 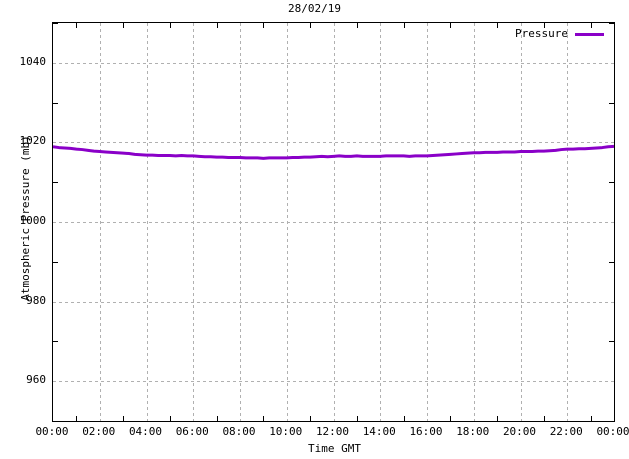 What do you see at coordinates (145, 431) in the screenshot?
I see `x-tick-label: 04:00` at bounding box center [145, 431].